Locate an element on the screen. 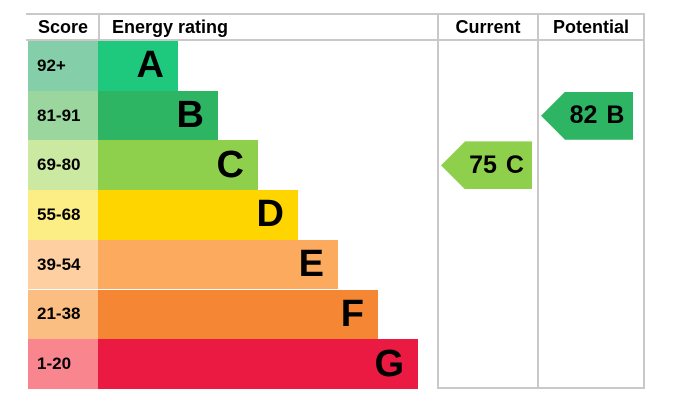 The image size is (685, 410). potential-rating-grade: B is located at coordinates (615, 115).